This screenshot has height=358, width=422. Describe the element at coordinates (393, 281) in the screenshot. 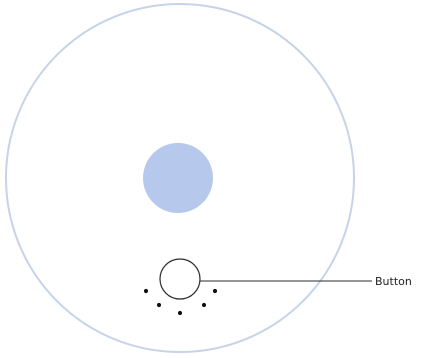

I see `button-callout-label: Button` at that location.